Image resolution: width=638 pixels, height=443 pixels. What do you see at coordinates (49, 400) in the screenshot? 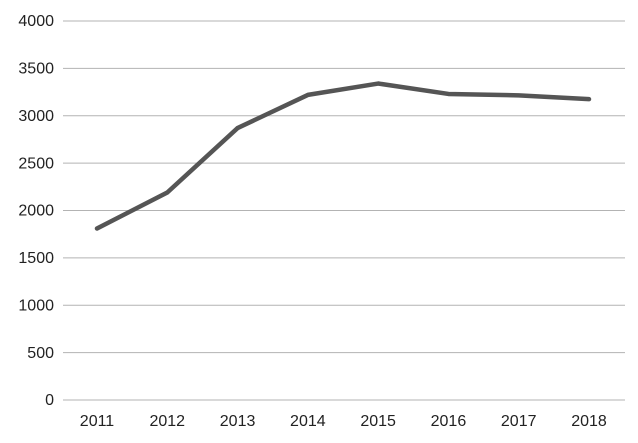
I see `y-tick-label: 0` at bounding box center [49, 400].